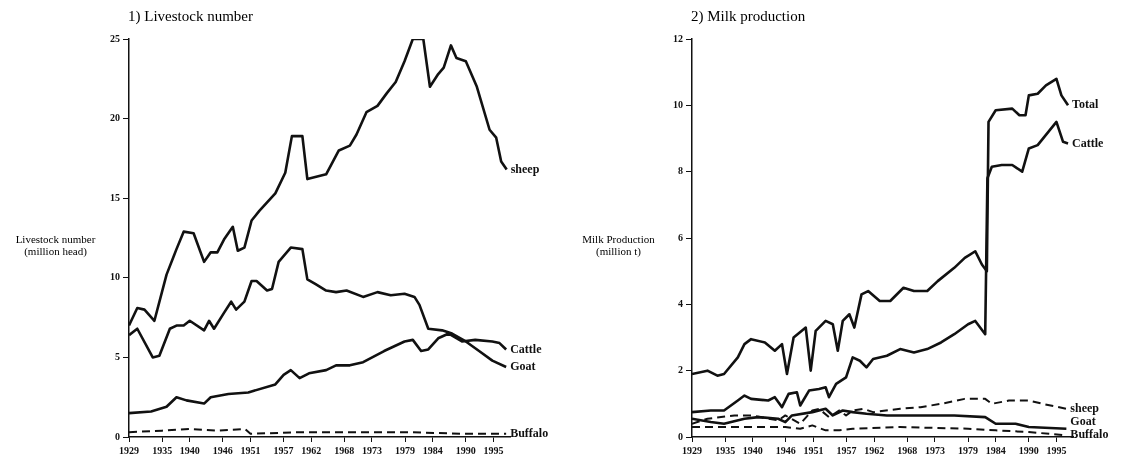 The height and width of the screenshot is (473, 1135). I want to click on y-tick-label: 15, so click(115, 197).